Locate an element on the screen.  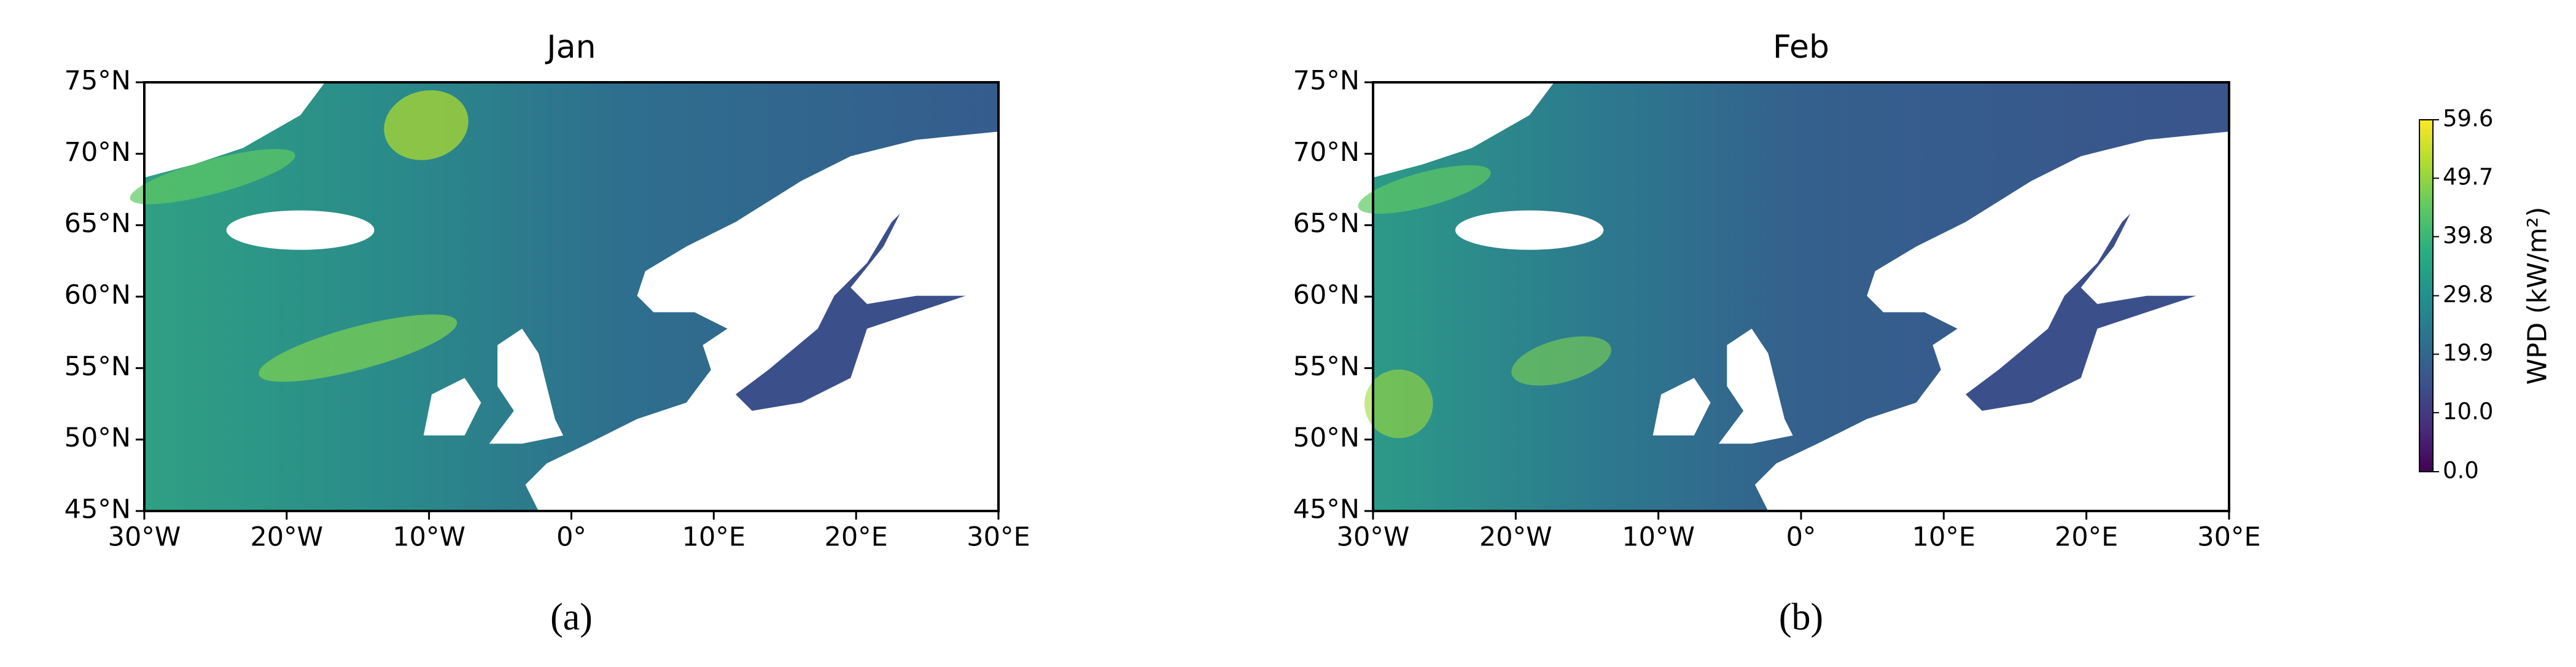
colorbar-tick-label: 0.0 is located at coordinates (2461, 471).